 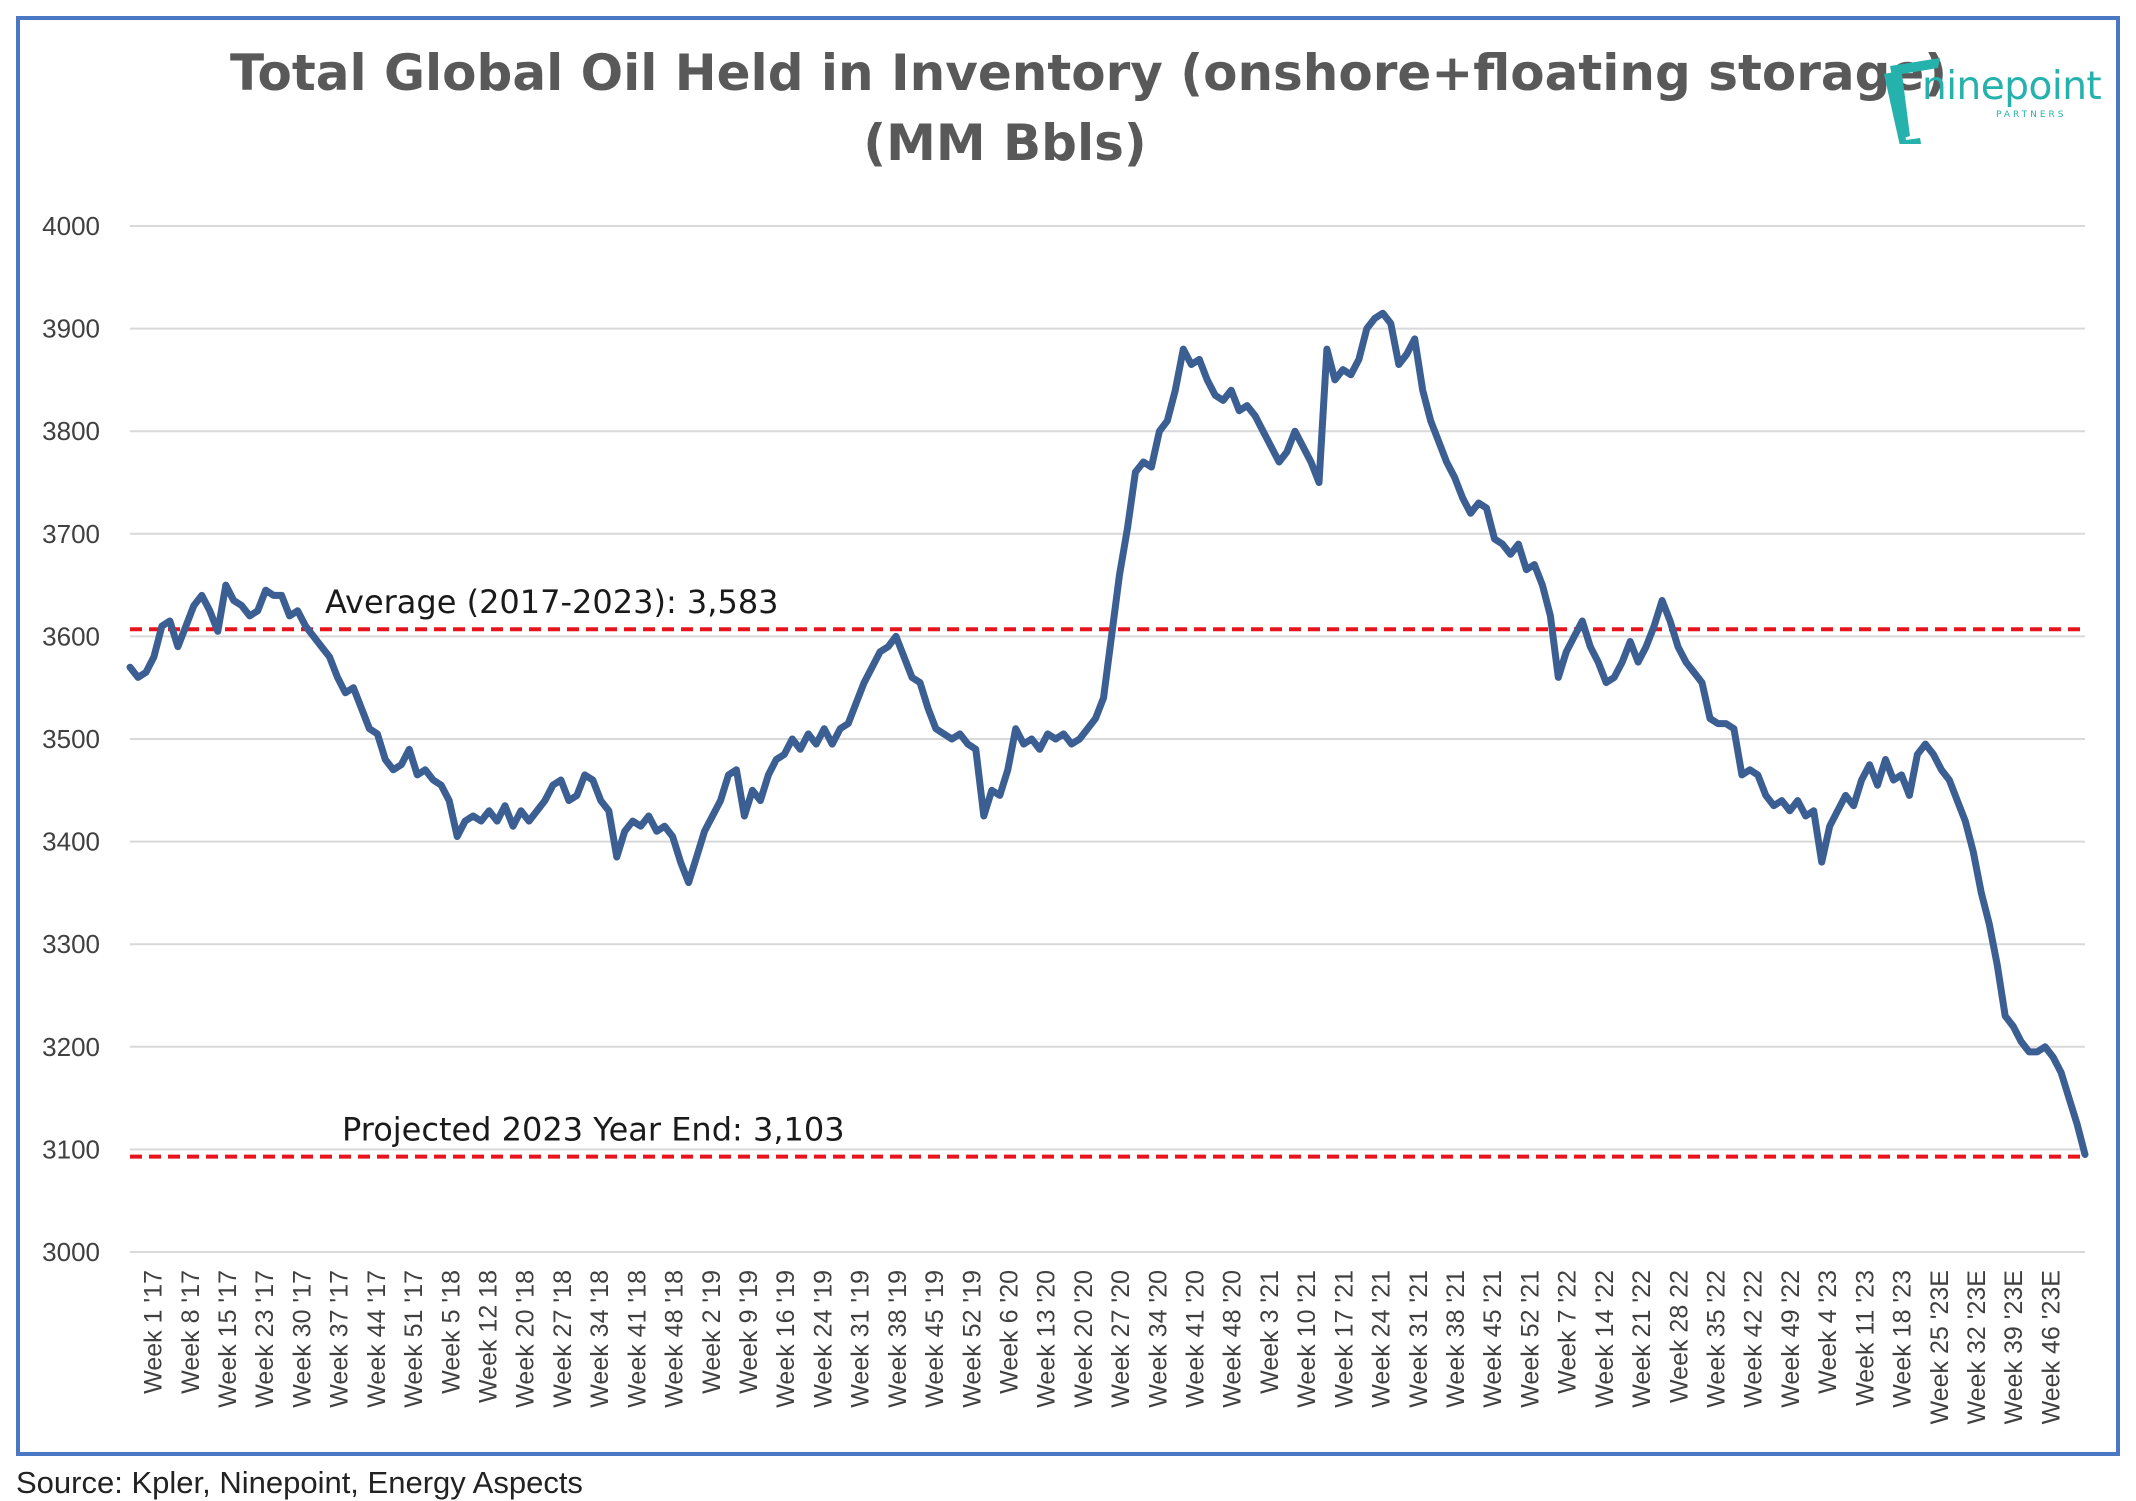 I want to click on x-tick-label: Week 6 '20, so click(x=1009, y=1332).